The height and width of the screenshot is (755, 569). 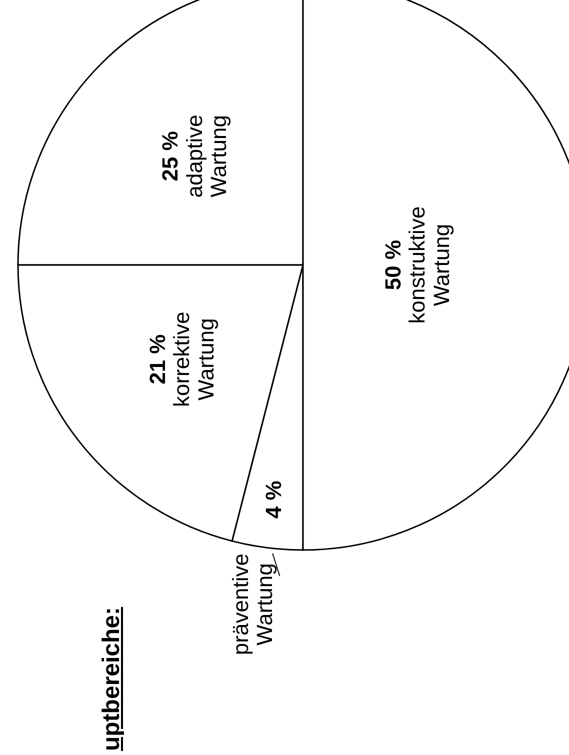 I want to click on data-label: 25 %, so click(x=170, y=156).